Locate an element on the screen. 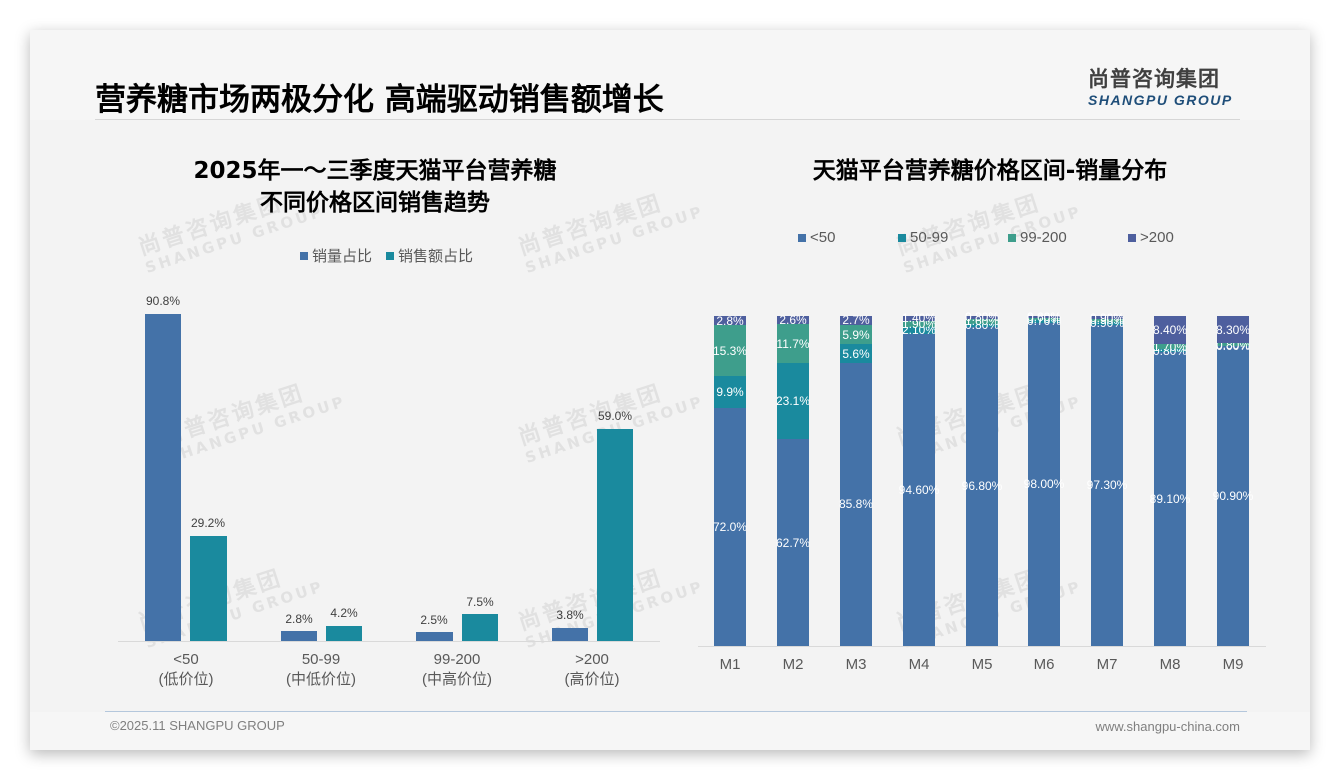 This screenshot has width=1340, height=780. stacked-bar-m1: 72.0% 9.9% 15.3% 2.8% is located at coordinates (730, 480).